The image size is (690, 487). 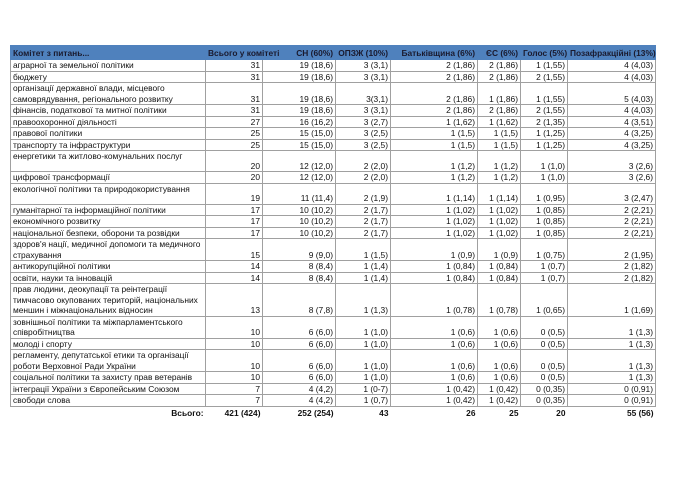 I want to click on committee-cell: економічного розвитку, so click(x=108, y=221).